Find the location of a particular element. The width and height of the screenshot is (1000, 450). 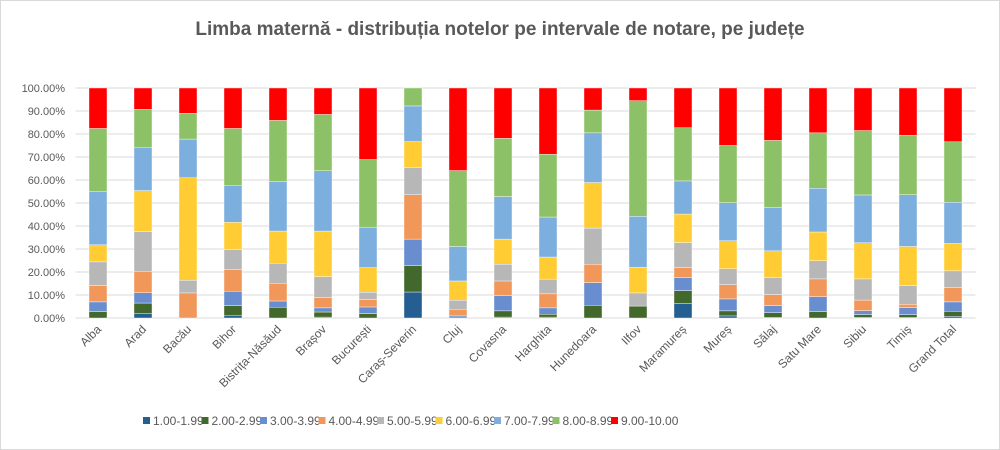

legend-label: 4.00-4.99 is located at coordinates (354, 421).